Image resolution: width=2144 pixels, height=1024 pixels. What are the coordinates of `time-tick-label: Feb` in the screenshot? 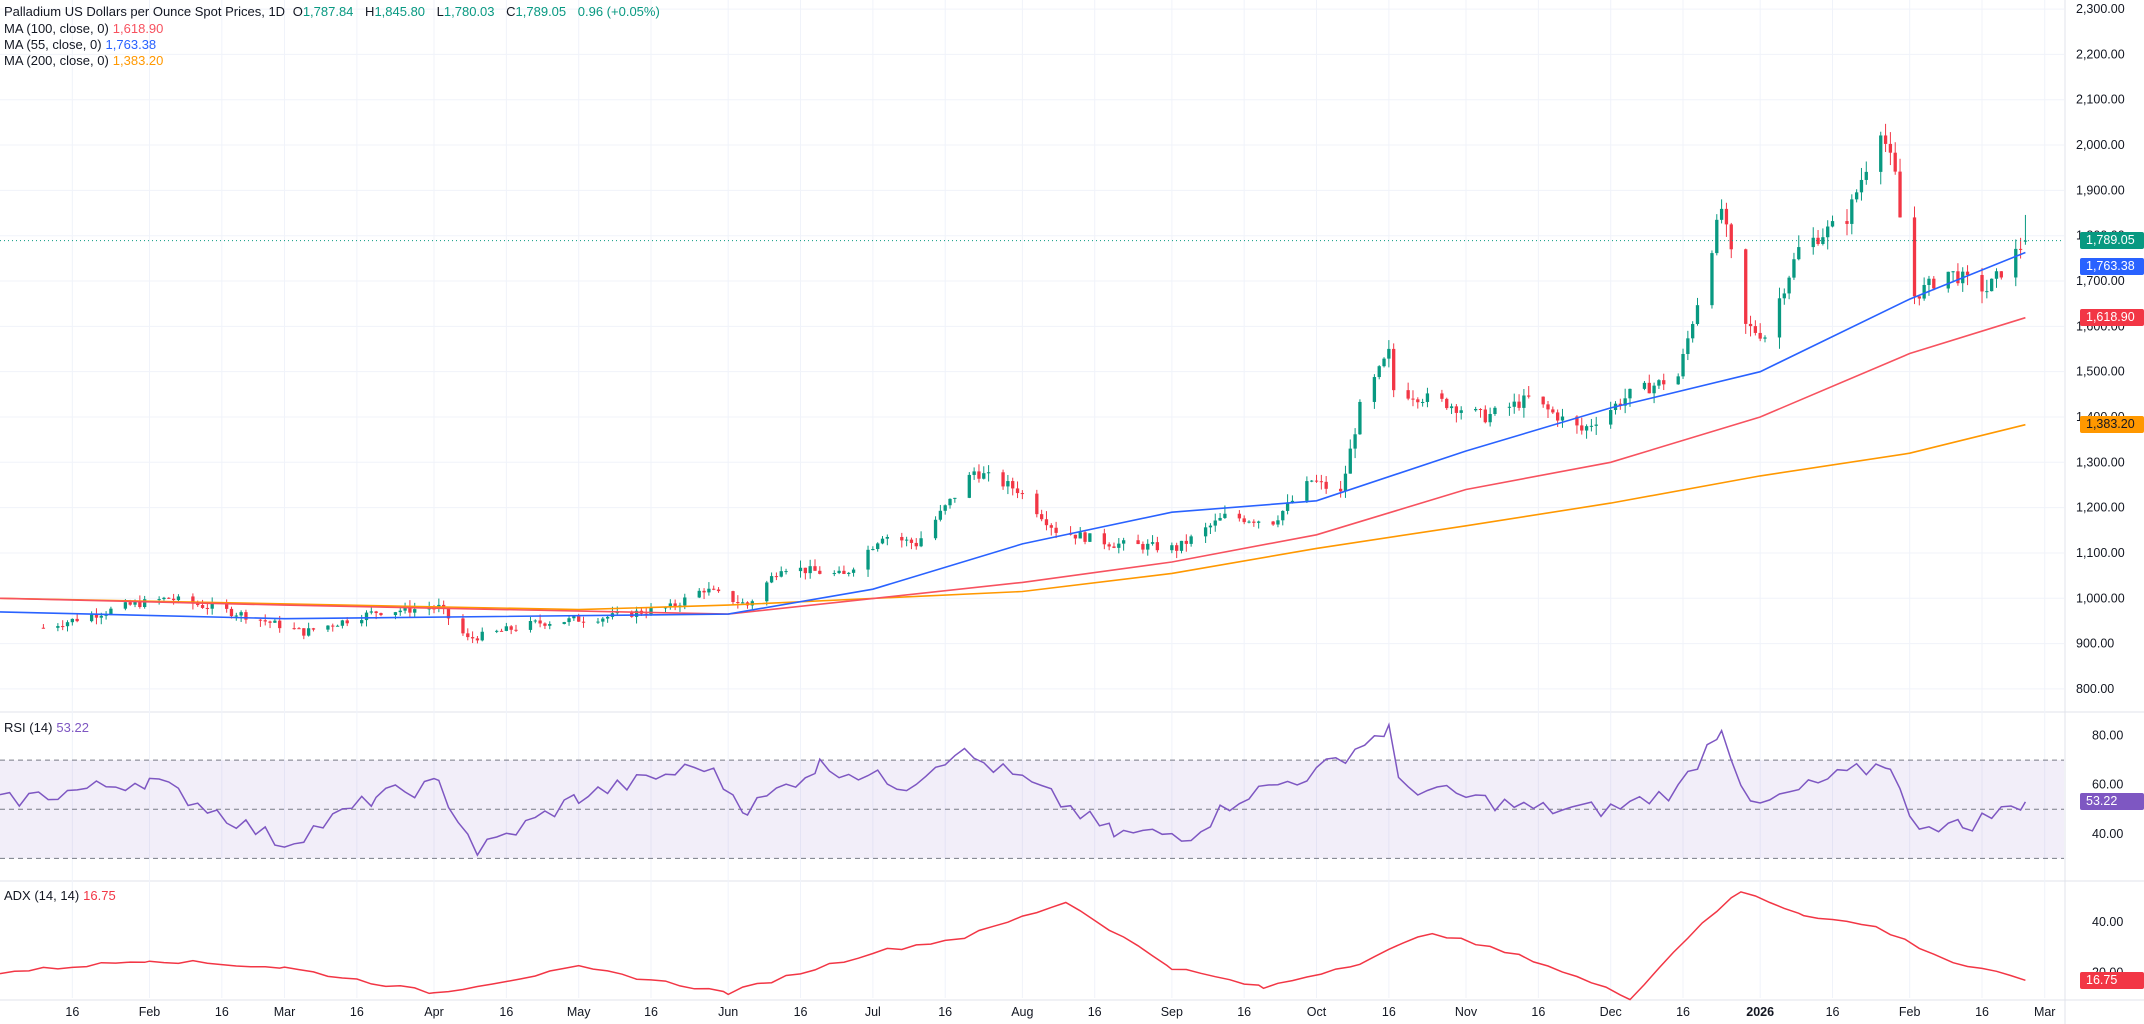 It's located at (1910, 1012).